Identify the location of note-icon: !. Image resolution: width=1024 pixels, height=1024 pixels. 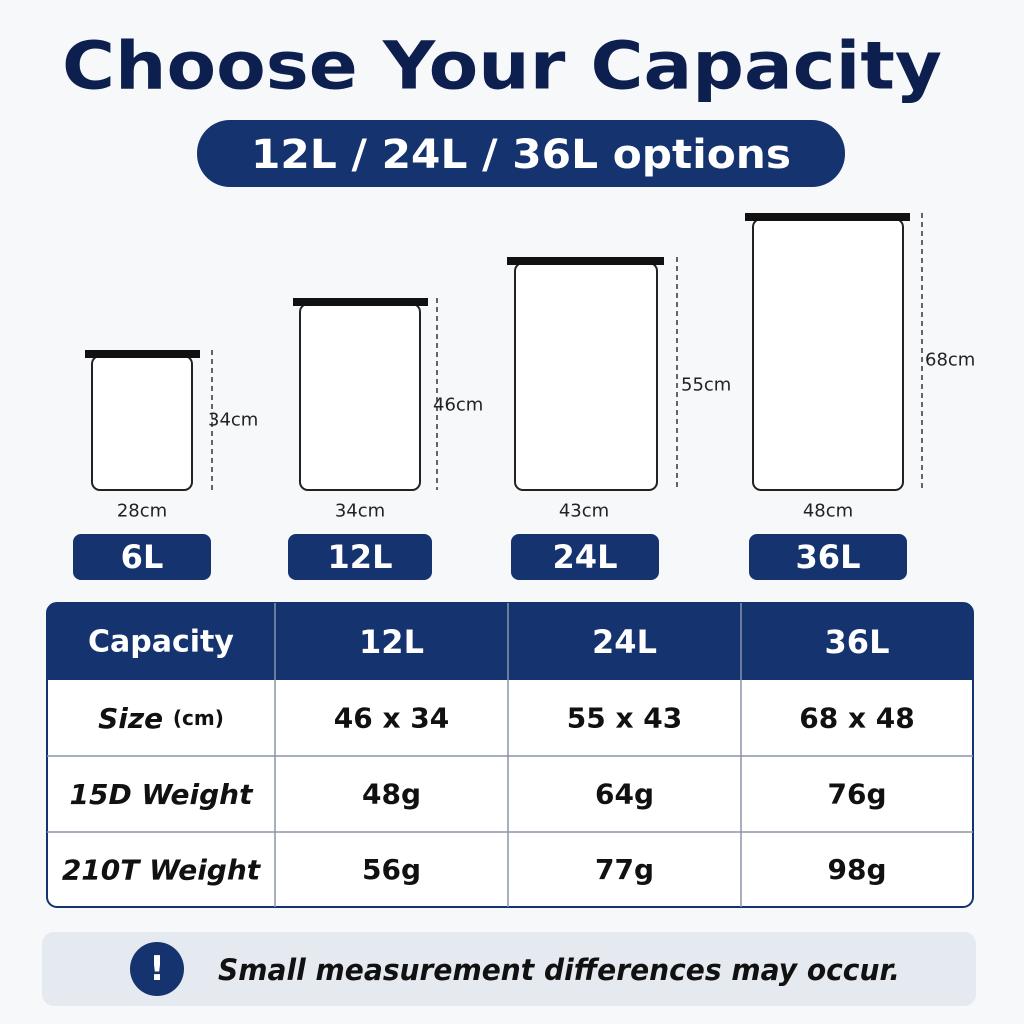
(157, 969).